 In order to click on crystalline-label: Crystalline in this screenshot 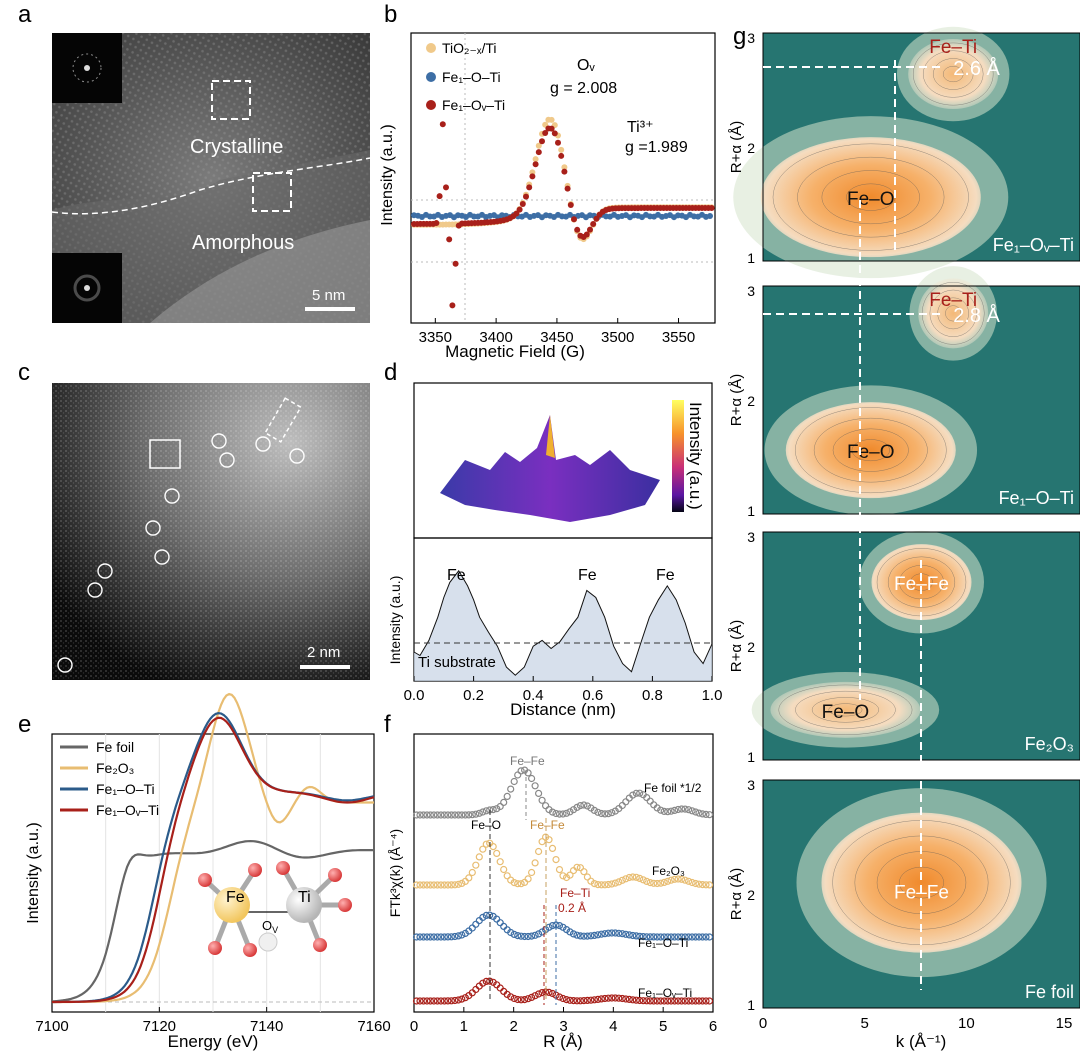, I will do `click(236, 147)`.